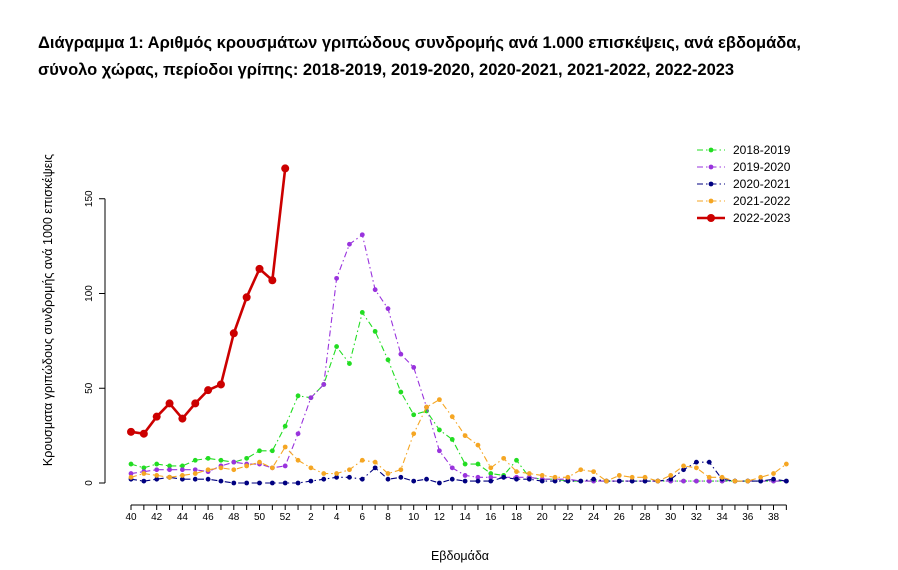 This screenshot has height=570, width=898. I want to click on legend-label: 2022-2023, so click(762, 218).